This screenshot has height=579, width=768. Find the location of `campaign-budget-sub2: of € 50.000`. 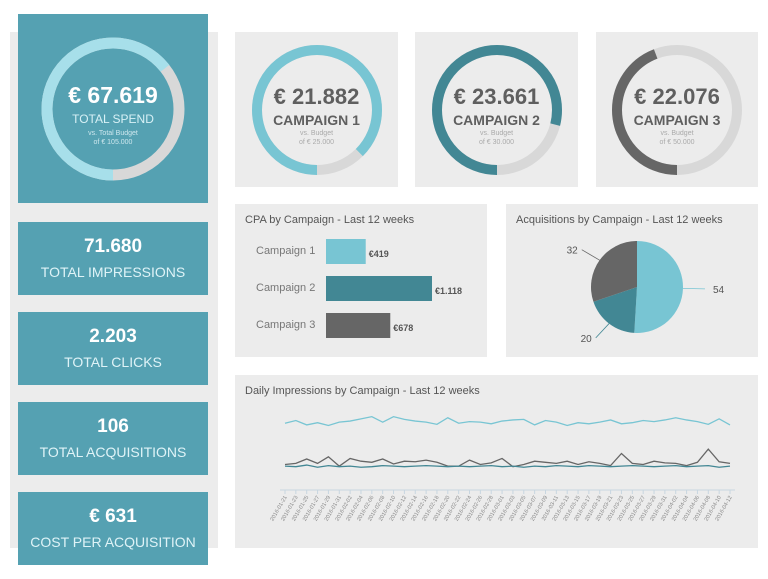

campaign-budget-sub2: of € 50.000 is located at coordinates (677, 142).